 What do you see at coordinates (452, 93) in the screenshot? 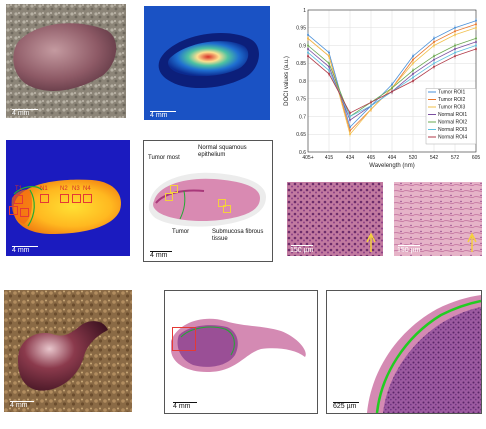
I see `legend-label: Tumor ROI1` at bounding box center [452, 93].